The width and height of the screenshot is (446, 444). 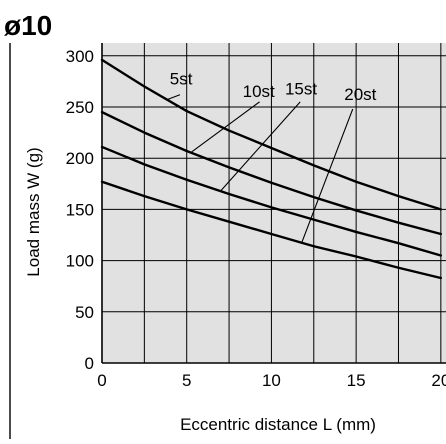 I want to click on annotation-label-4: 20st, so click(x=360, y=94).